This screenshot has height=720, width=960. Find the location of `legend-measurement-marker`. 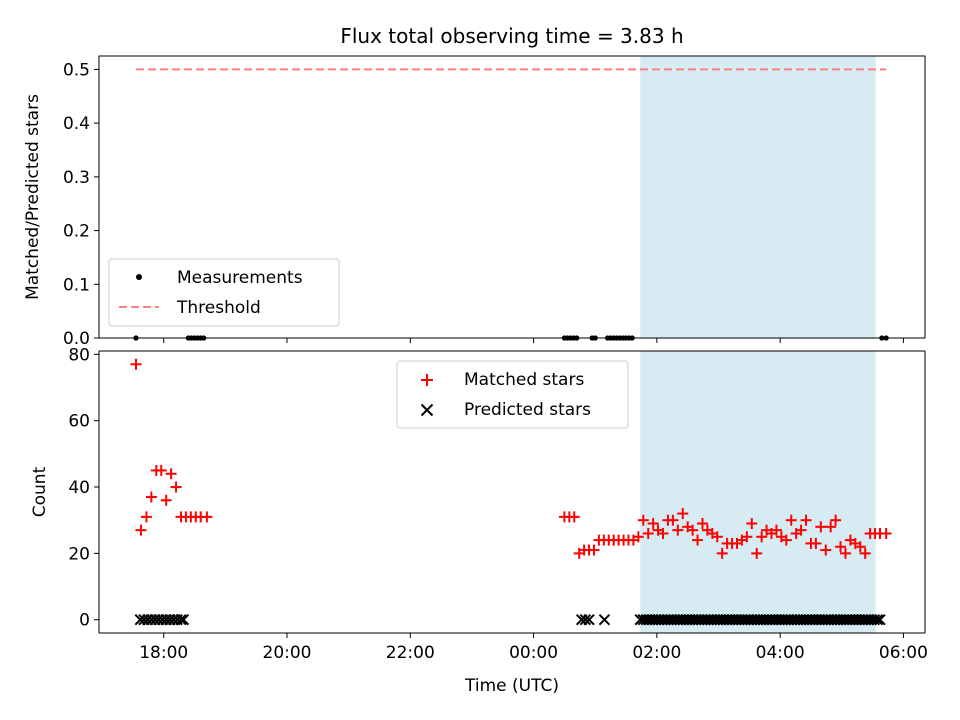

legend-measurement-marker is located at coordinates (139, 277).